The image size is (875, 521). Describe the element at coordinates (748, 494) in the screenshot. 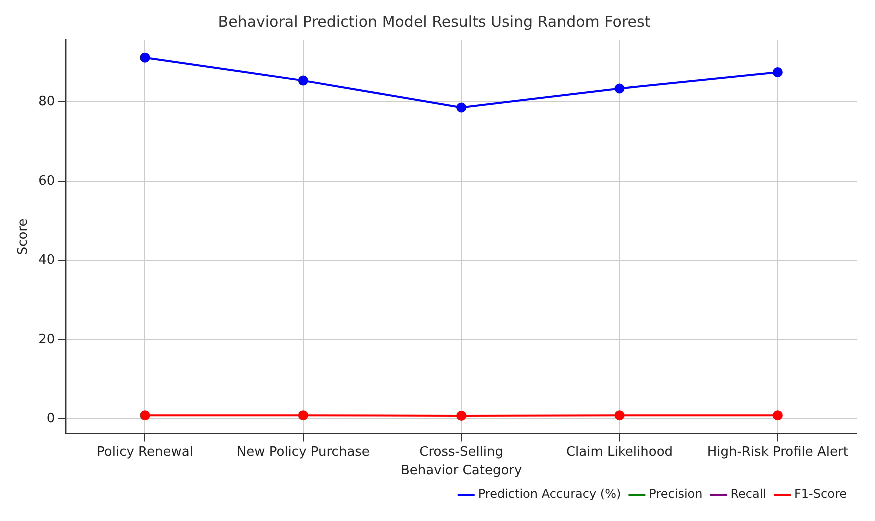

I see `legend-label: Recall` at that location.